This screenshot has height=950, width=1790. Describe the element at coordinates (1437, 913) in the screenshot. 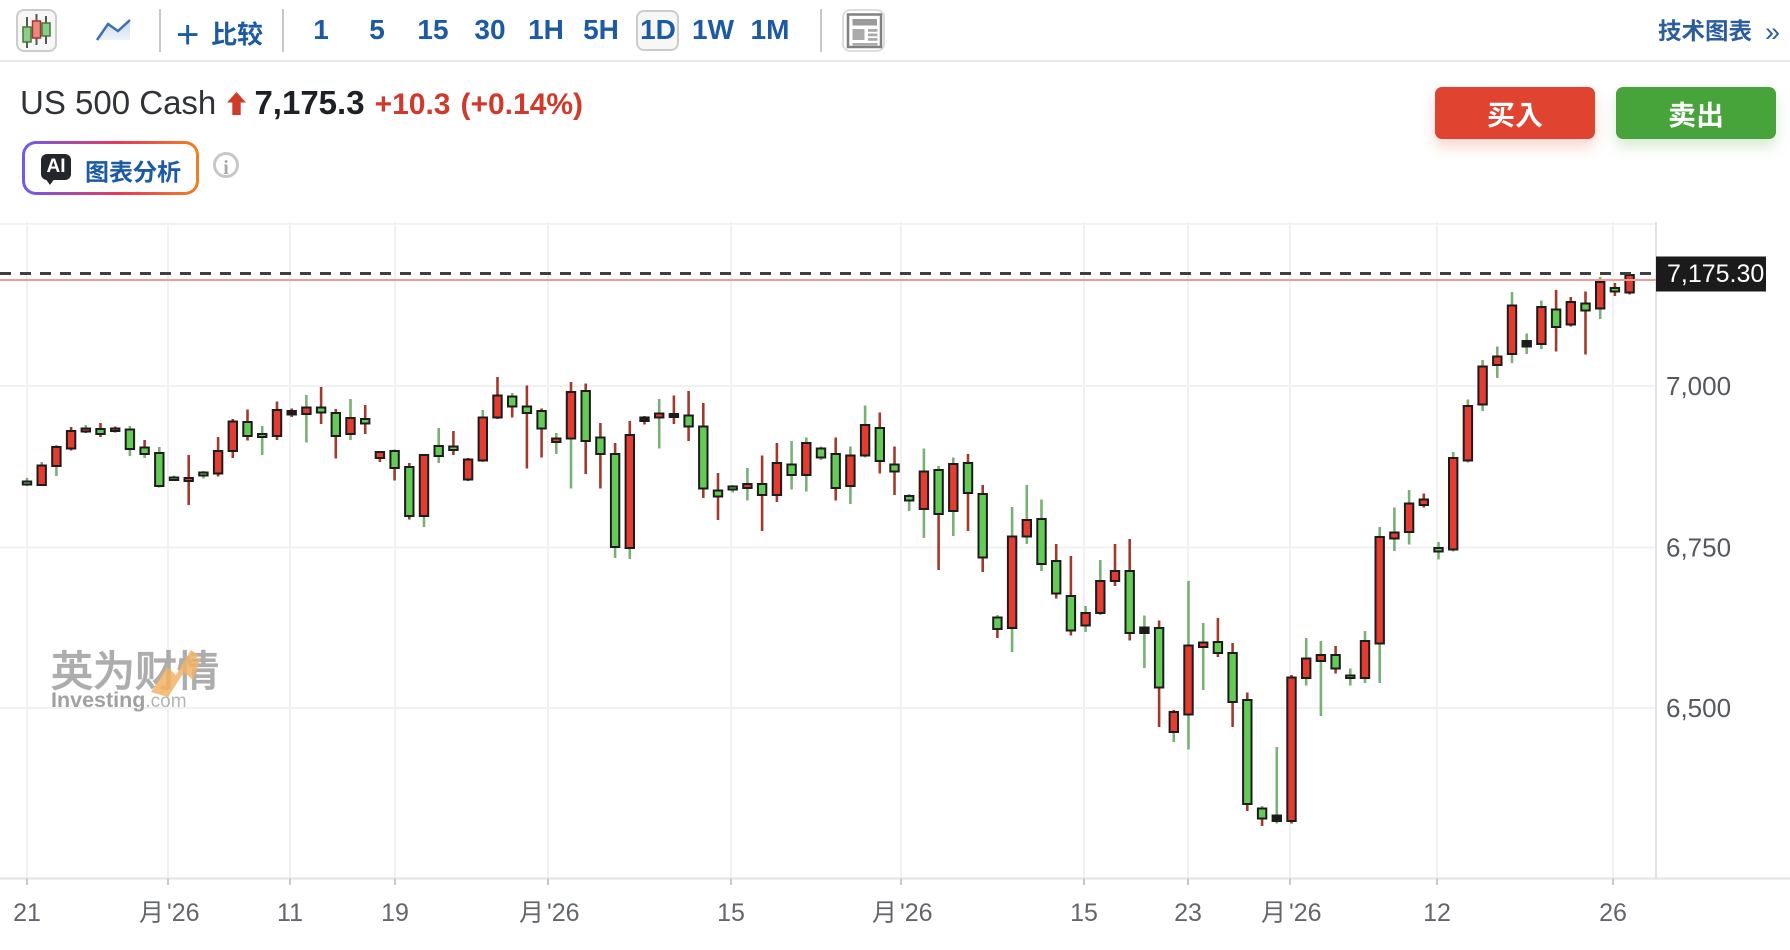

I see `svg-text: 12` at that location.